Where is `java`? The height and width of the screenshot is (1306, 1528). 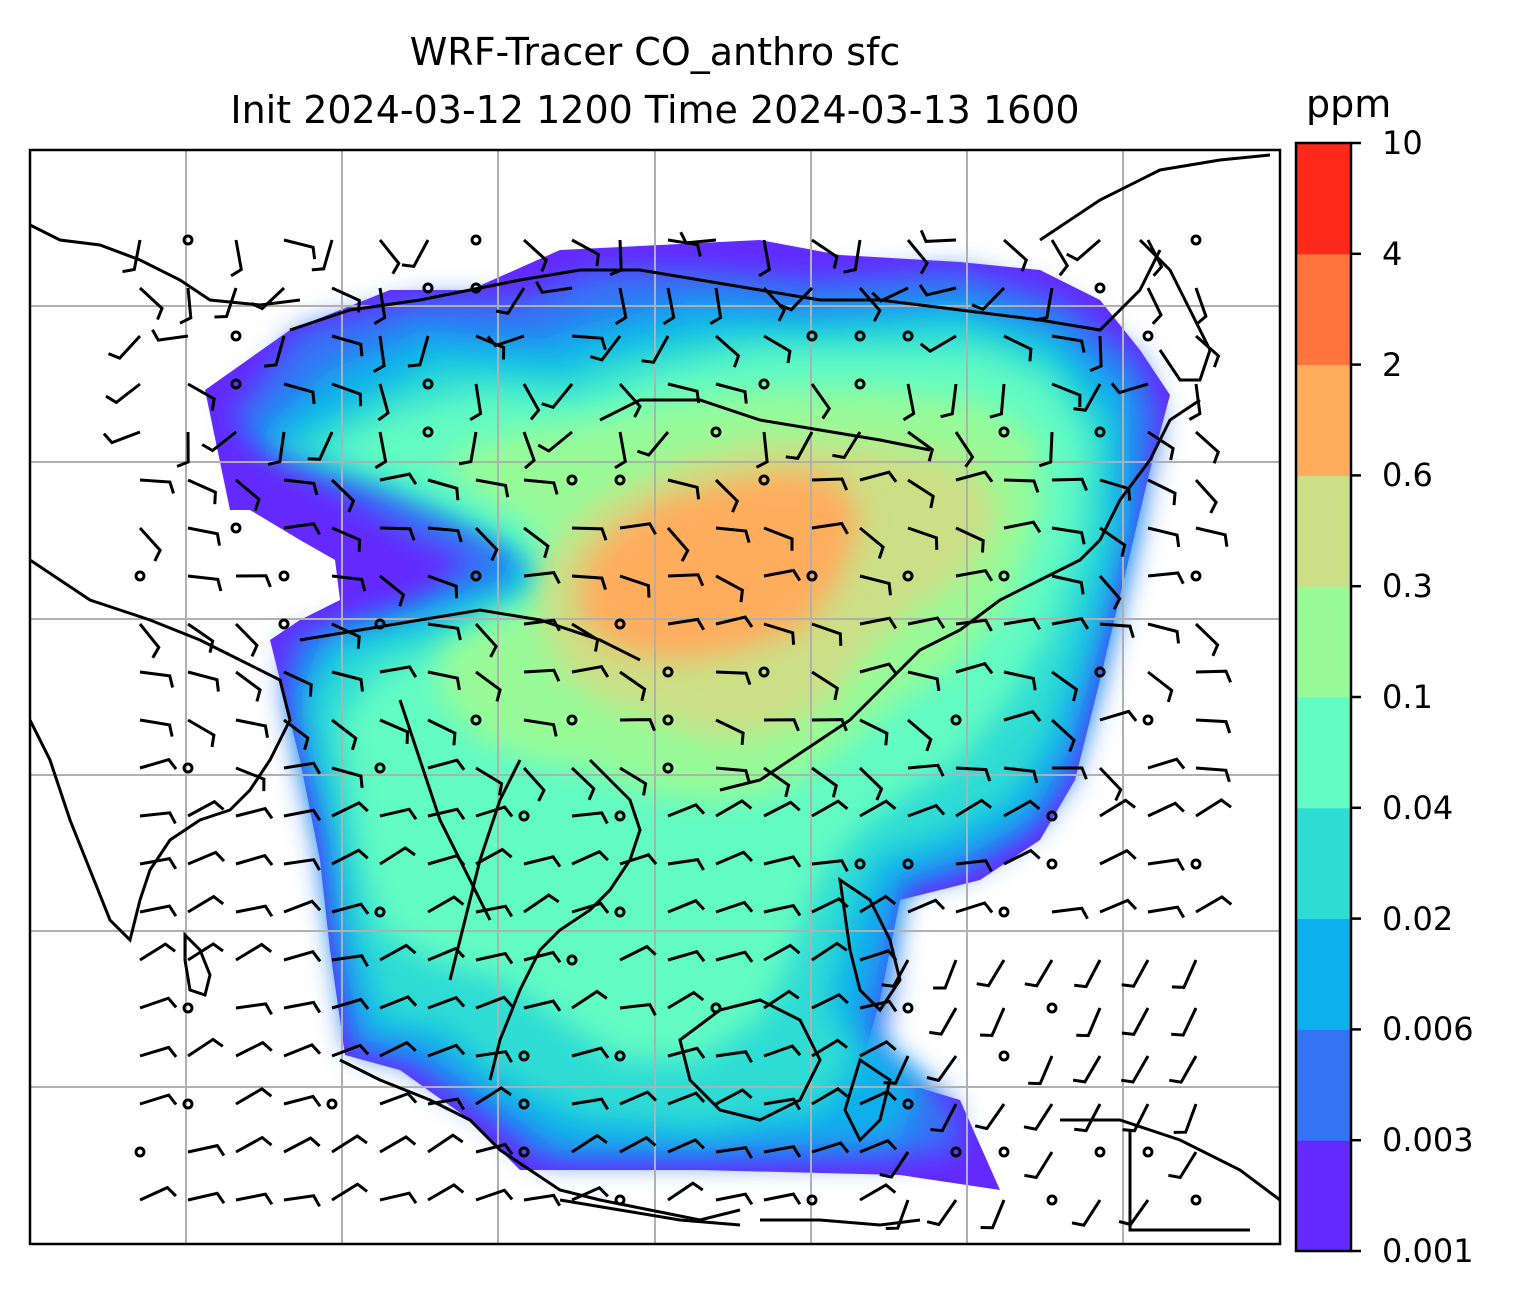
java is located at coordinates (650, 1212).